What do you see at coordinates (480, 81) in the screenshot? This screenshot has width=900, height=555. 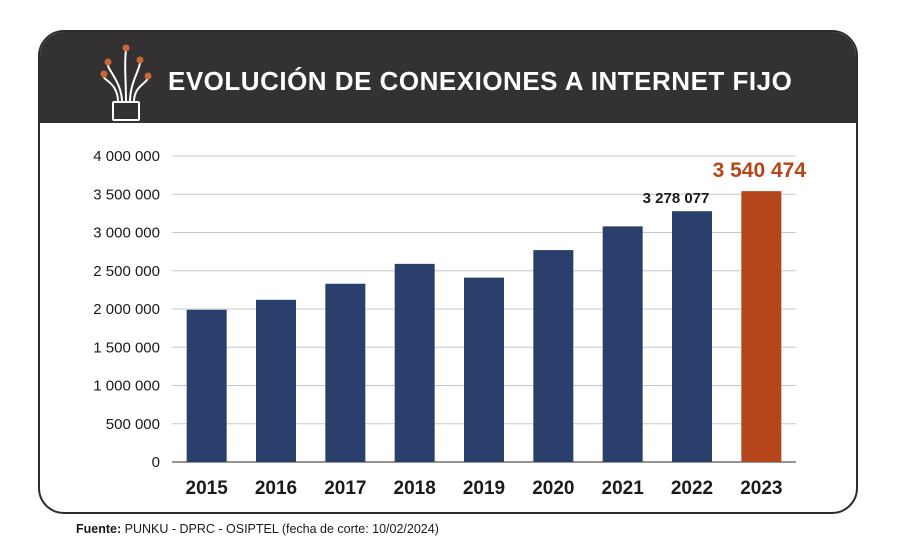 I see `chart-title: EVOLUCIÓN DE CONEXIONES A INTERNET FIJO` at bounding box center [480, 81].